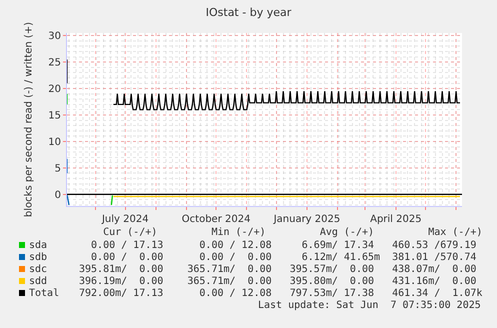  Describe the element at coordinates (57, 195) in the screenshot. I see `y-tick-label: 0` at that location.